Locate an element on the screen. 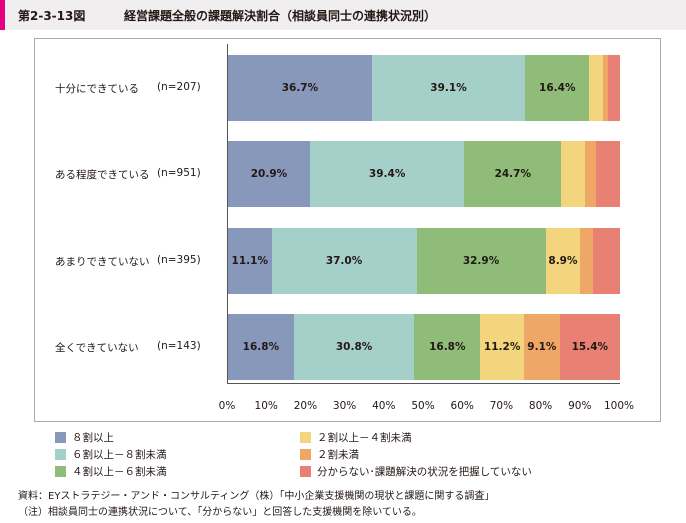 The width and height of the screenshot is (686, 523). sample-size-label: (n=951) is located at coordinates (179, 173).